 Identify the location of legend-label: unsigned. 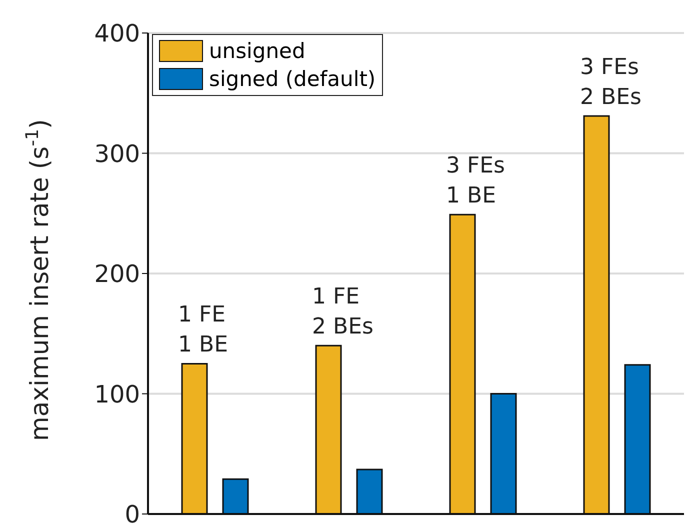
(257, 51).